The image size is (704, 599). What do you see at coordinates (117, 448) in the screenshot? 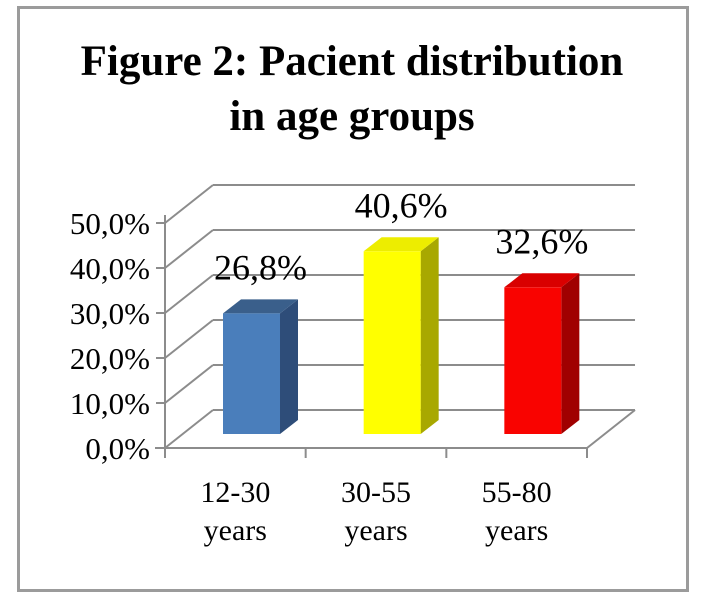
I see `y-axis-label: 0,0%` at bounding box center [117, 448].